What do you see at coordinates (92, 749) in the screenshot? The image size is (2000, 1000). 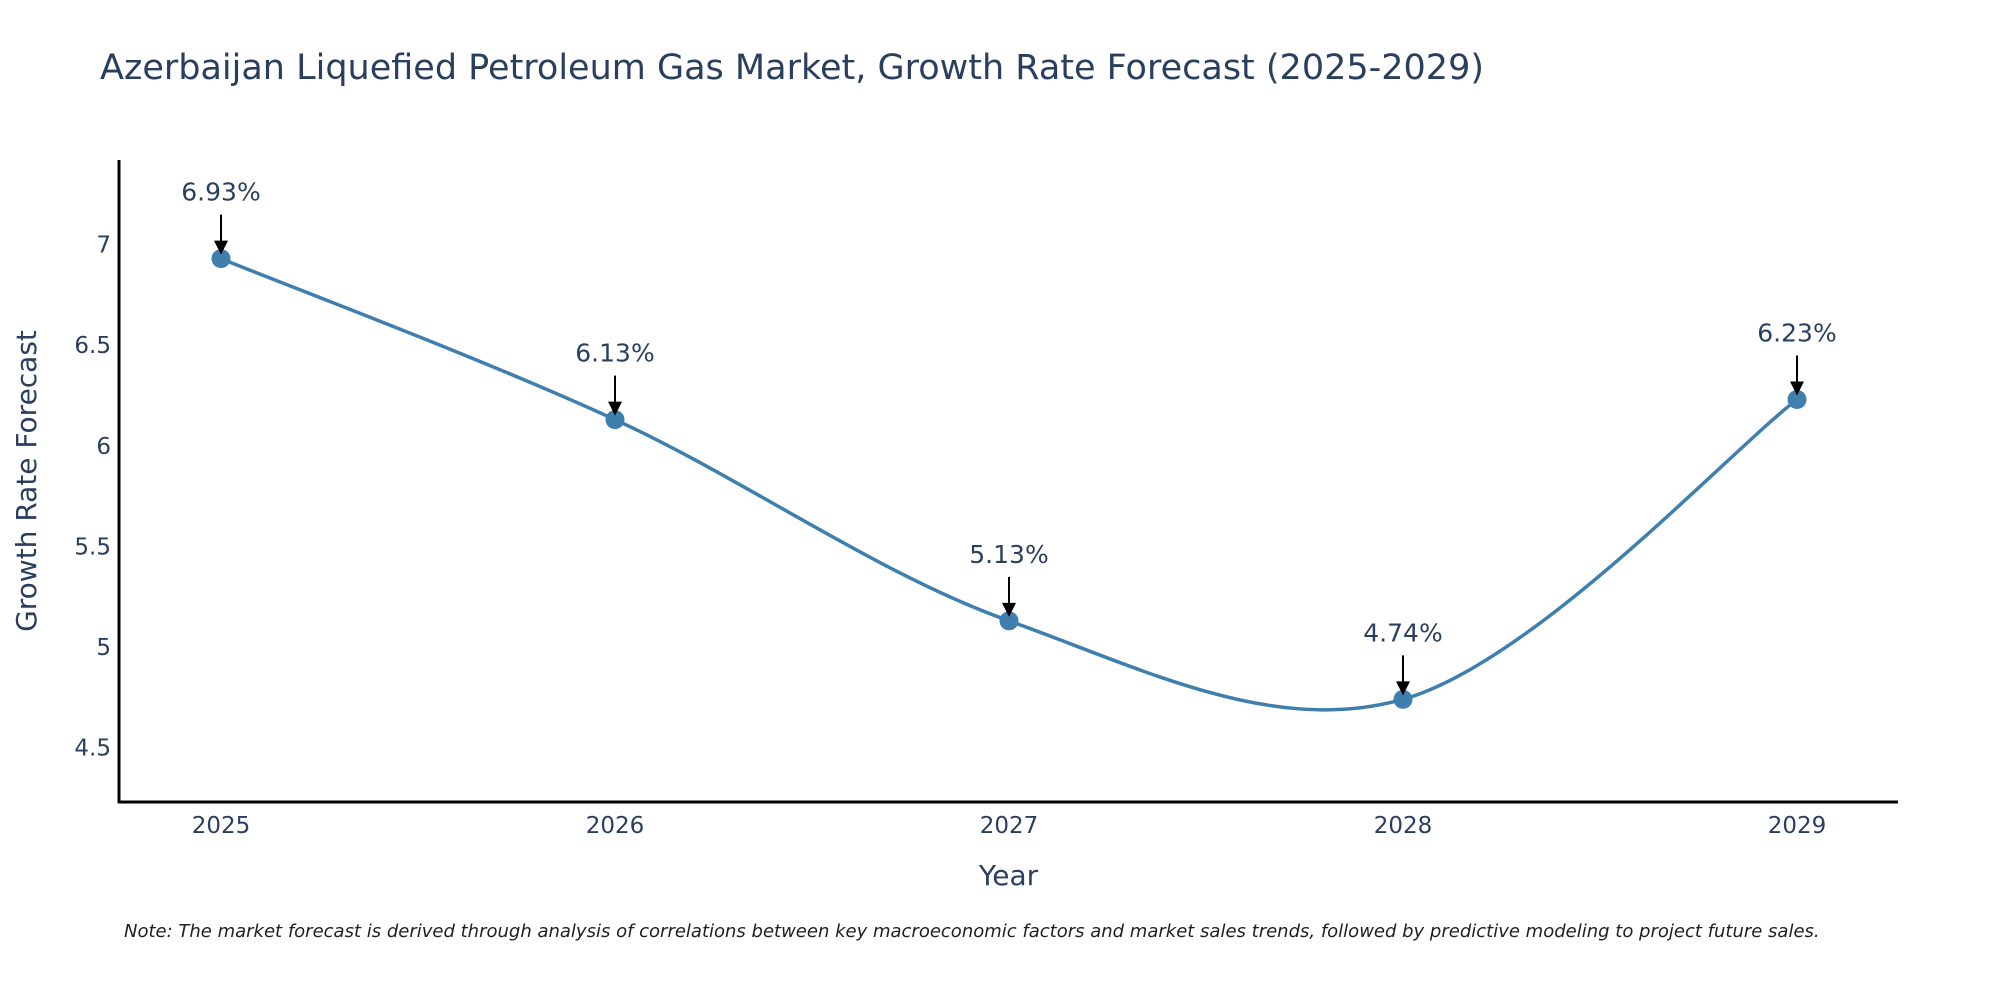 I see `y-tick-label: 4.5` at bounding box center [92, 749].